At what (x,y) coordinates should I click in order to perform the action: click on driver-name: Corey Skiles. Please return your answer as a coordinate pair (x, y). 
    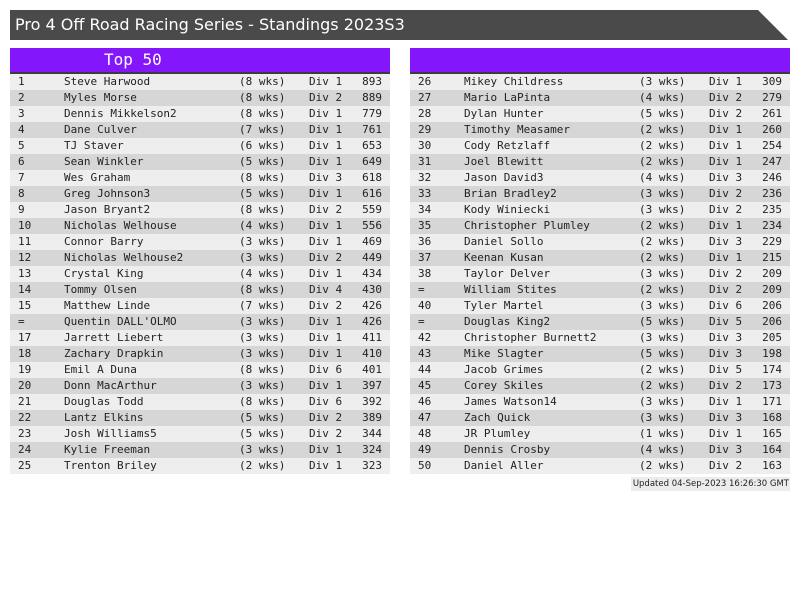
    Looking at the image, I should click on (504, 385).